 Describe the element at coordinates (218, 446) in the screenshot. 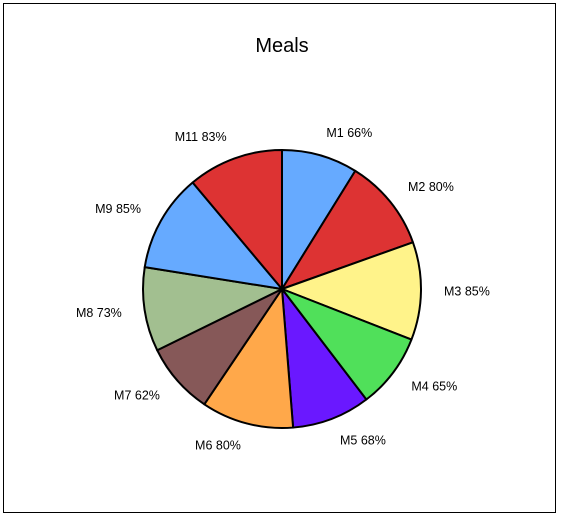

I see `pie-label-6: M6 80%` at that location.